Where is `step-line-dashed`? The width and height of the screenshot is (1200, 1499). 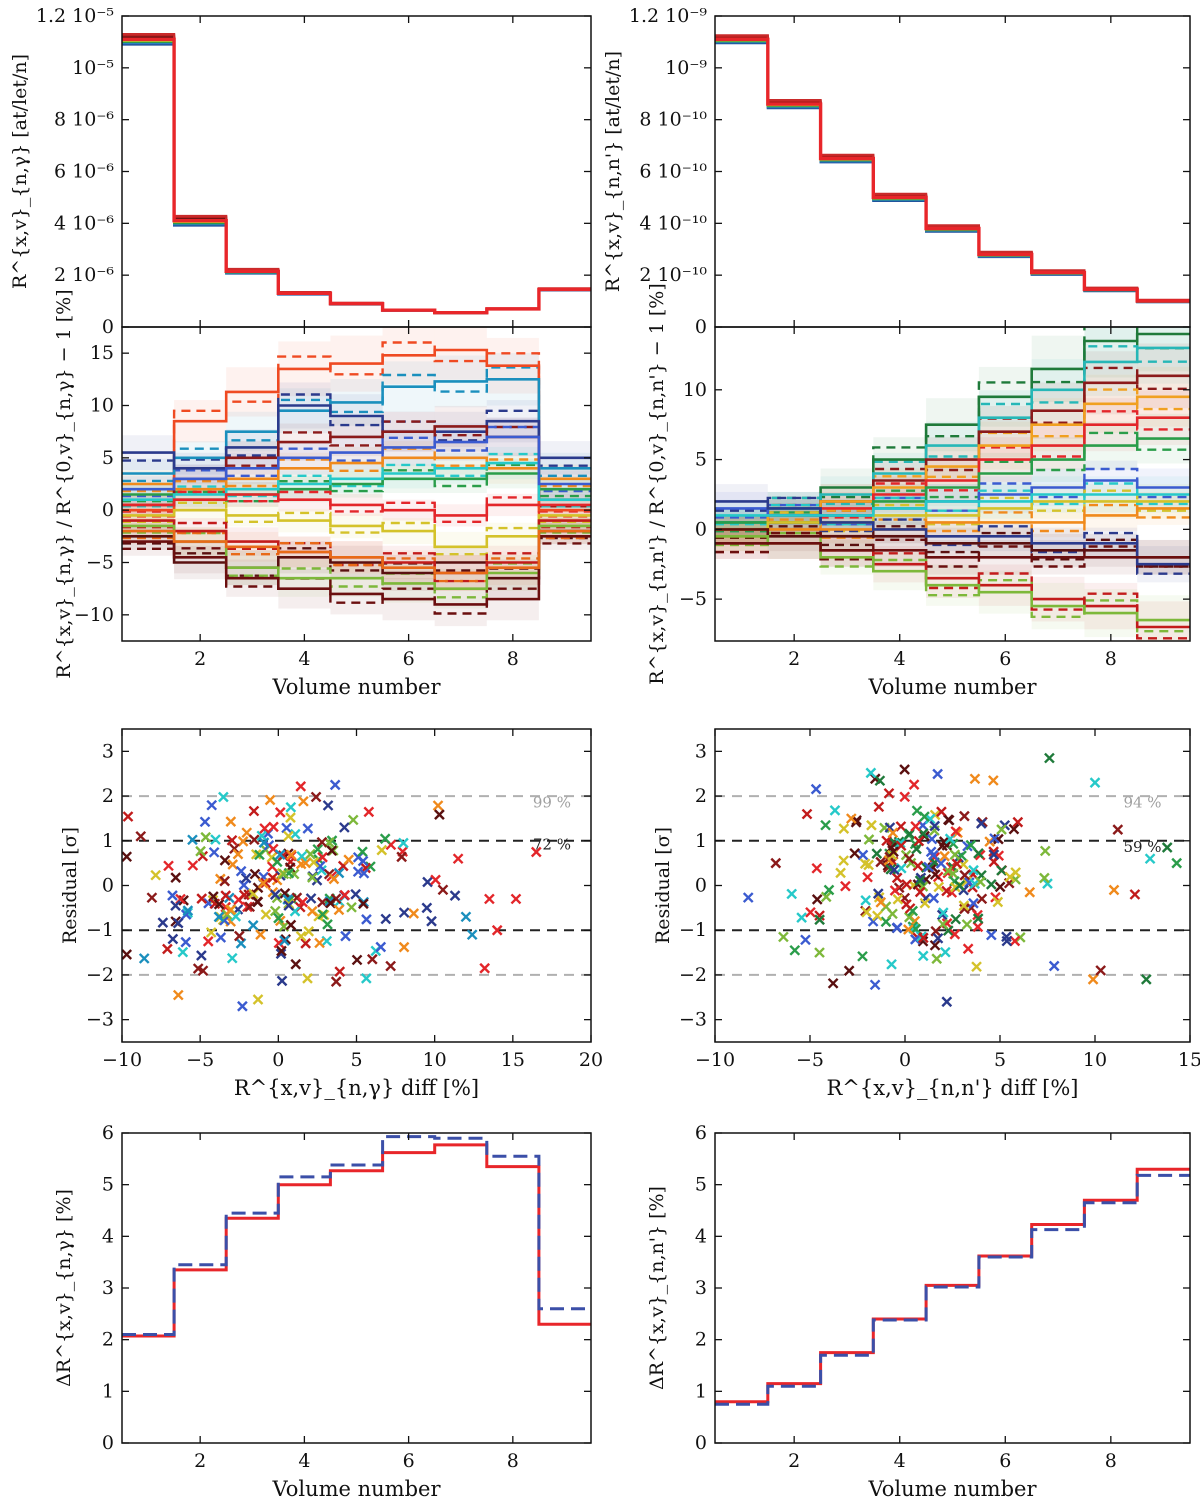 step-line-dashed is located at coordinates (952, 1289).